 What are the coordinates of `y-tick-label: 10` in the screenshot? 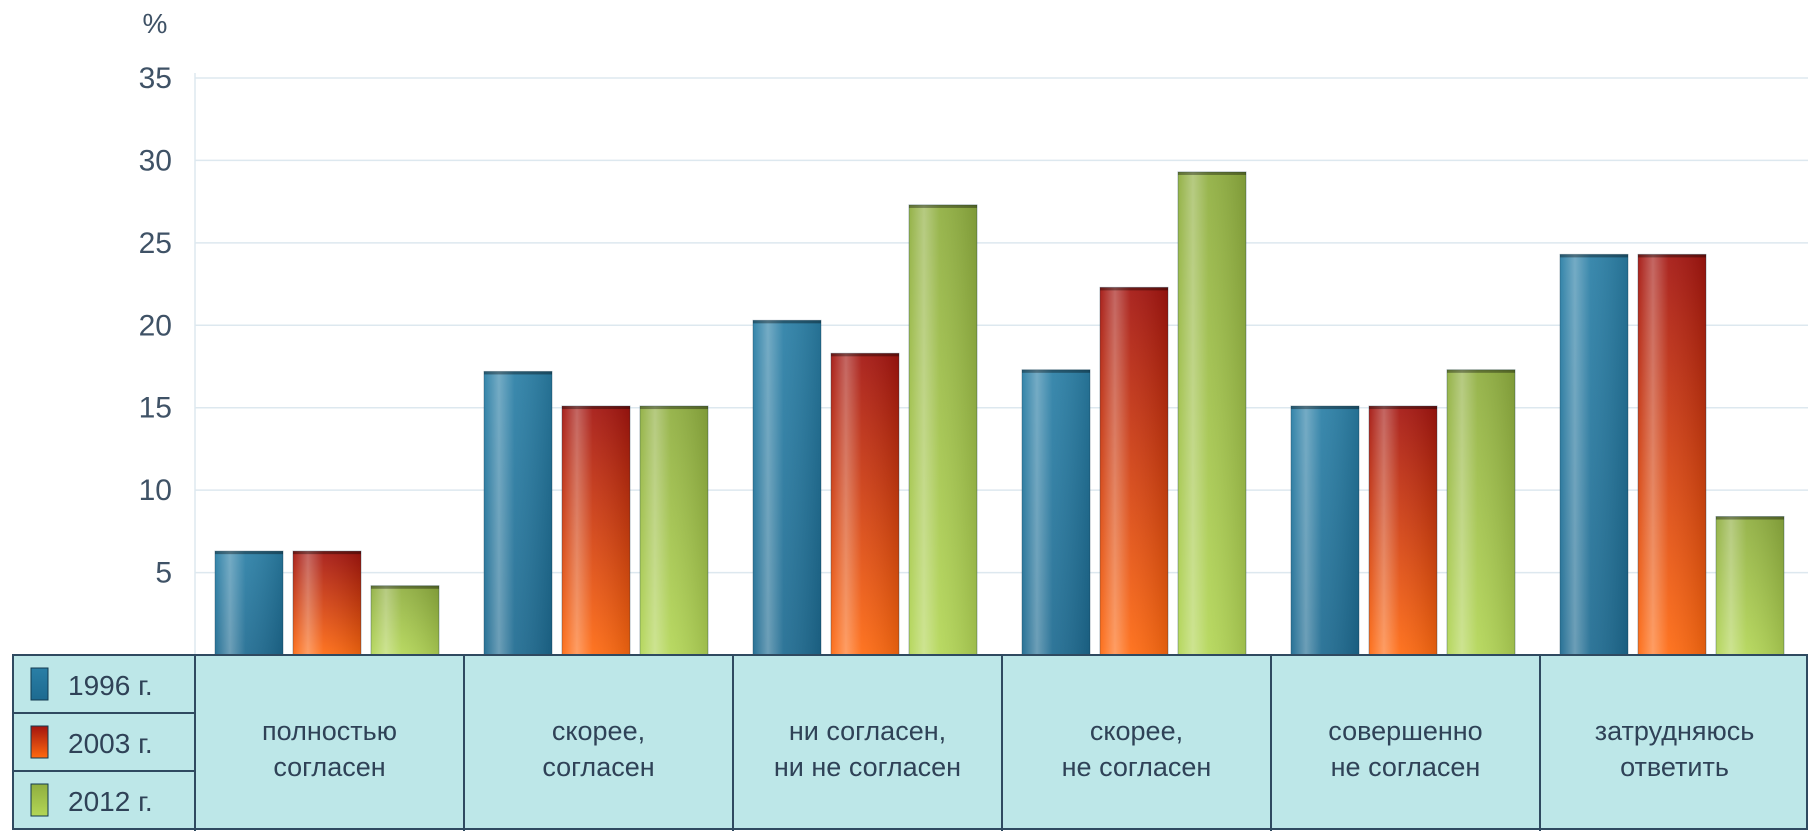 It's located at (155, 490).